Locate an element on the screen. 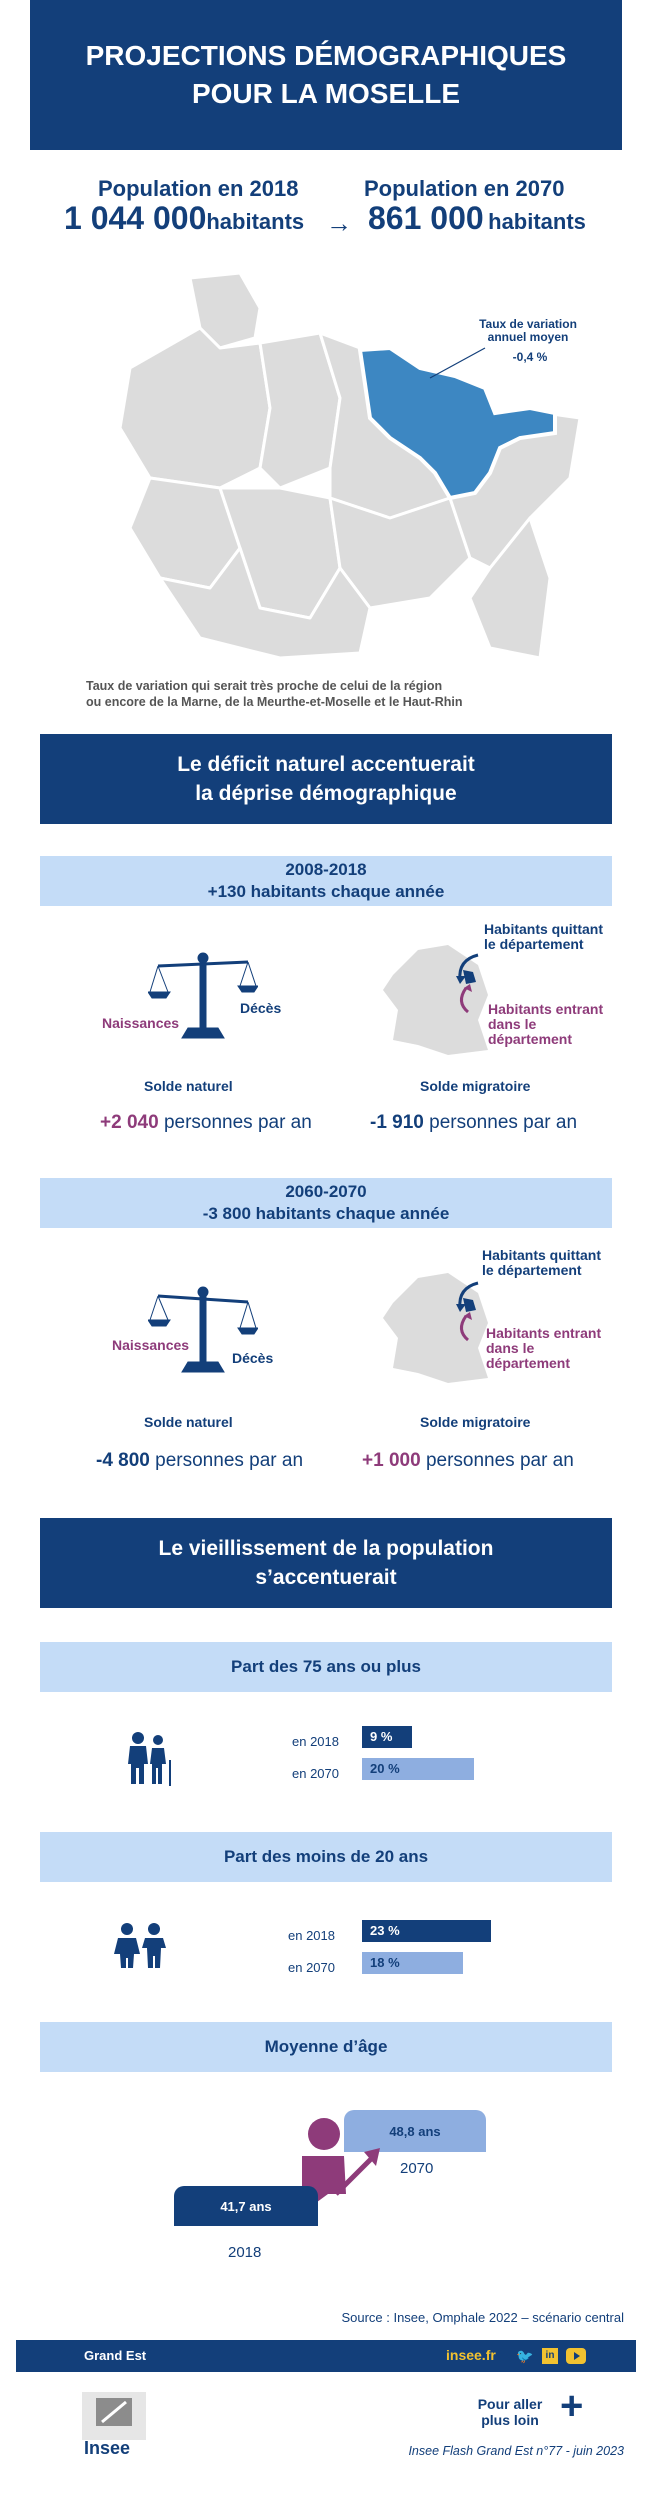  population-2070-label: Population en 2070 is located at coordinates (464, 188).